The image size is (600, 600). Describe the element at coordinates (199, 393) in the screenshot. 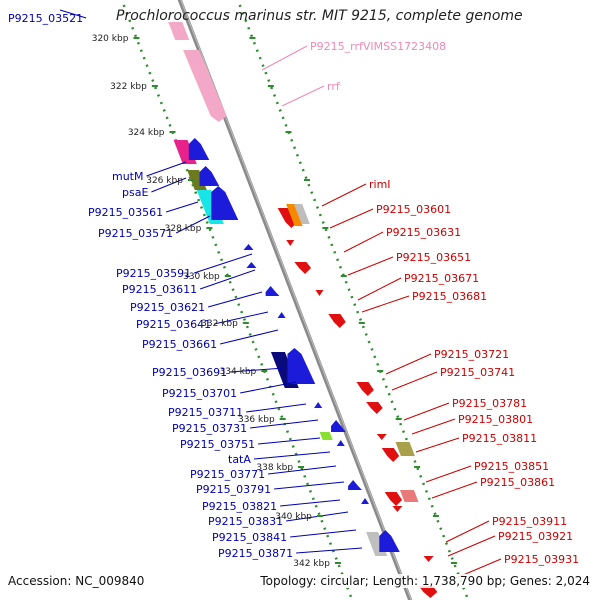

I see `left-gene-label: P9215_03701` at that location.